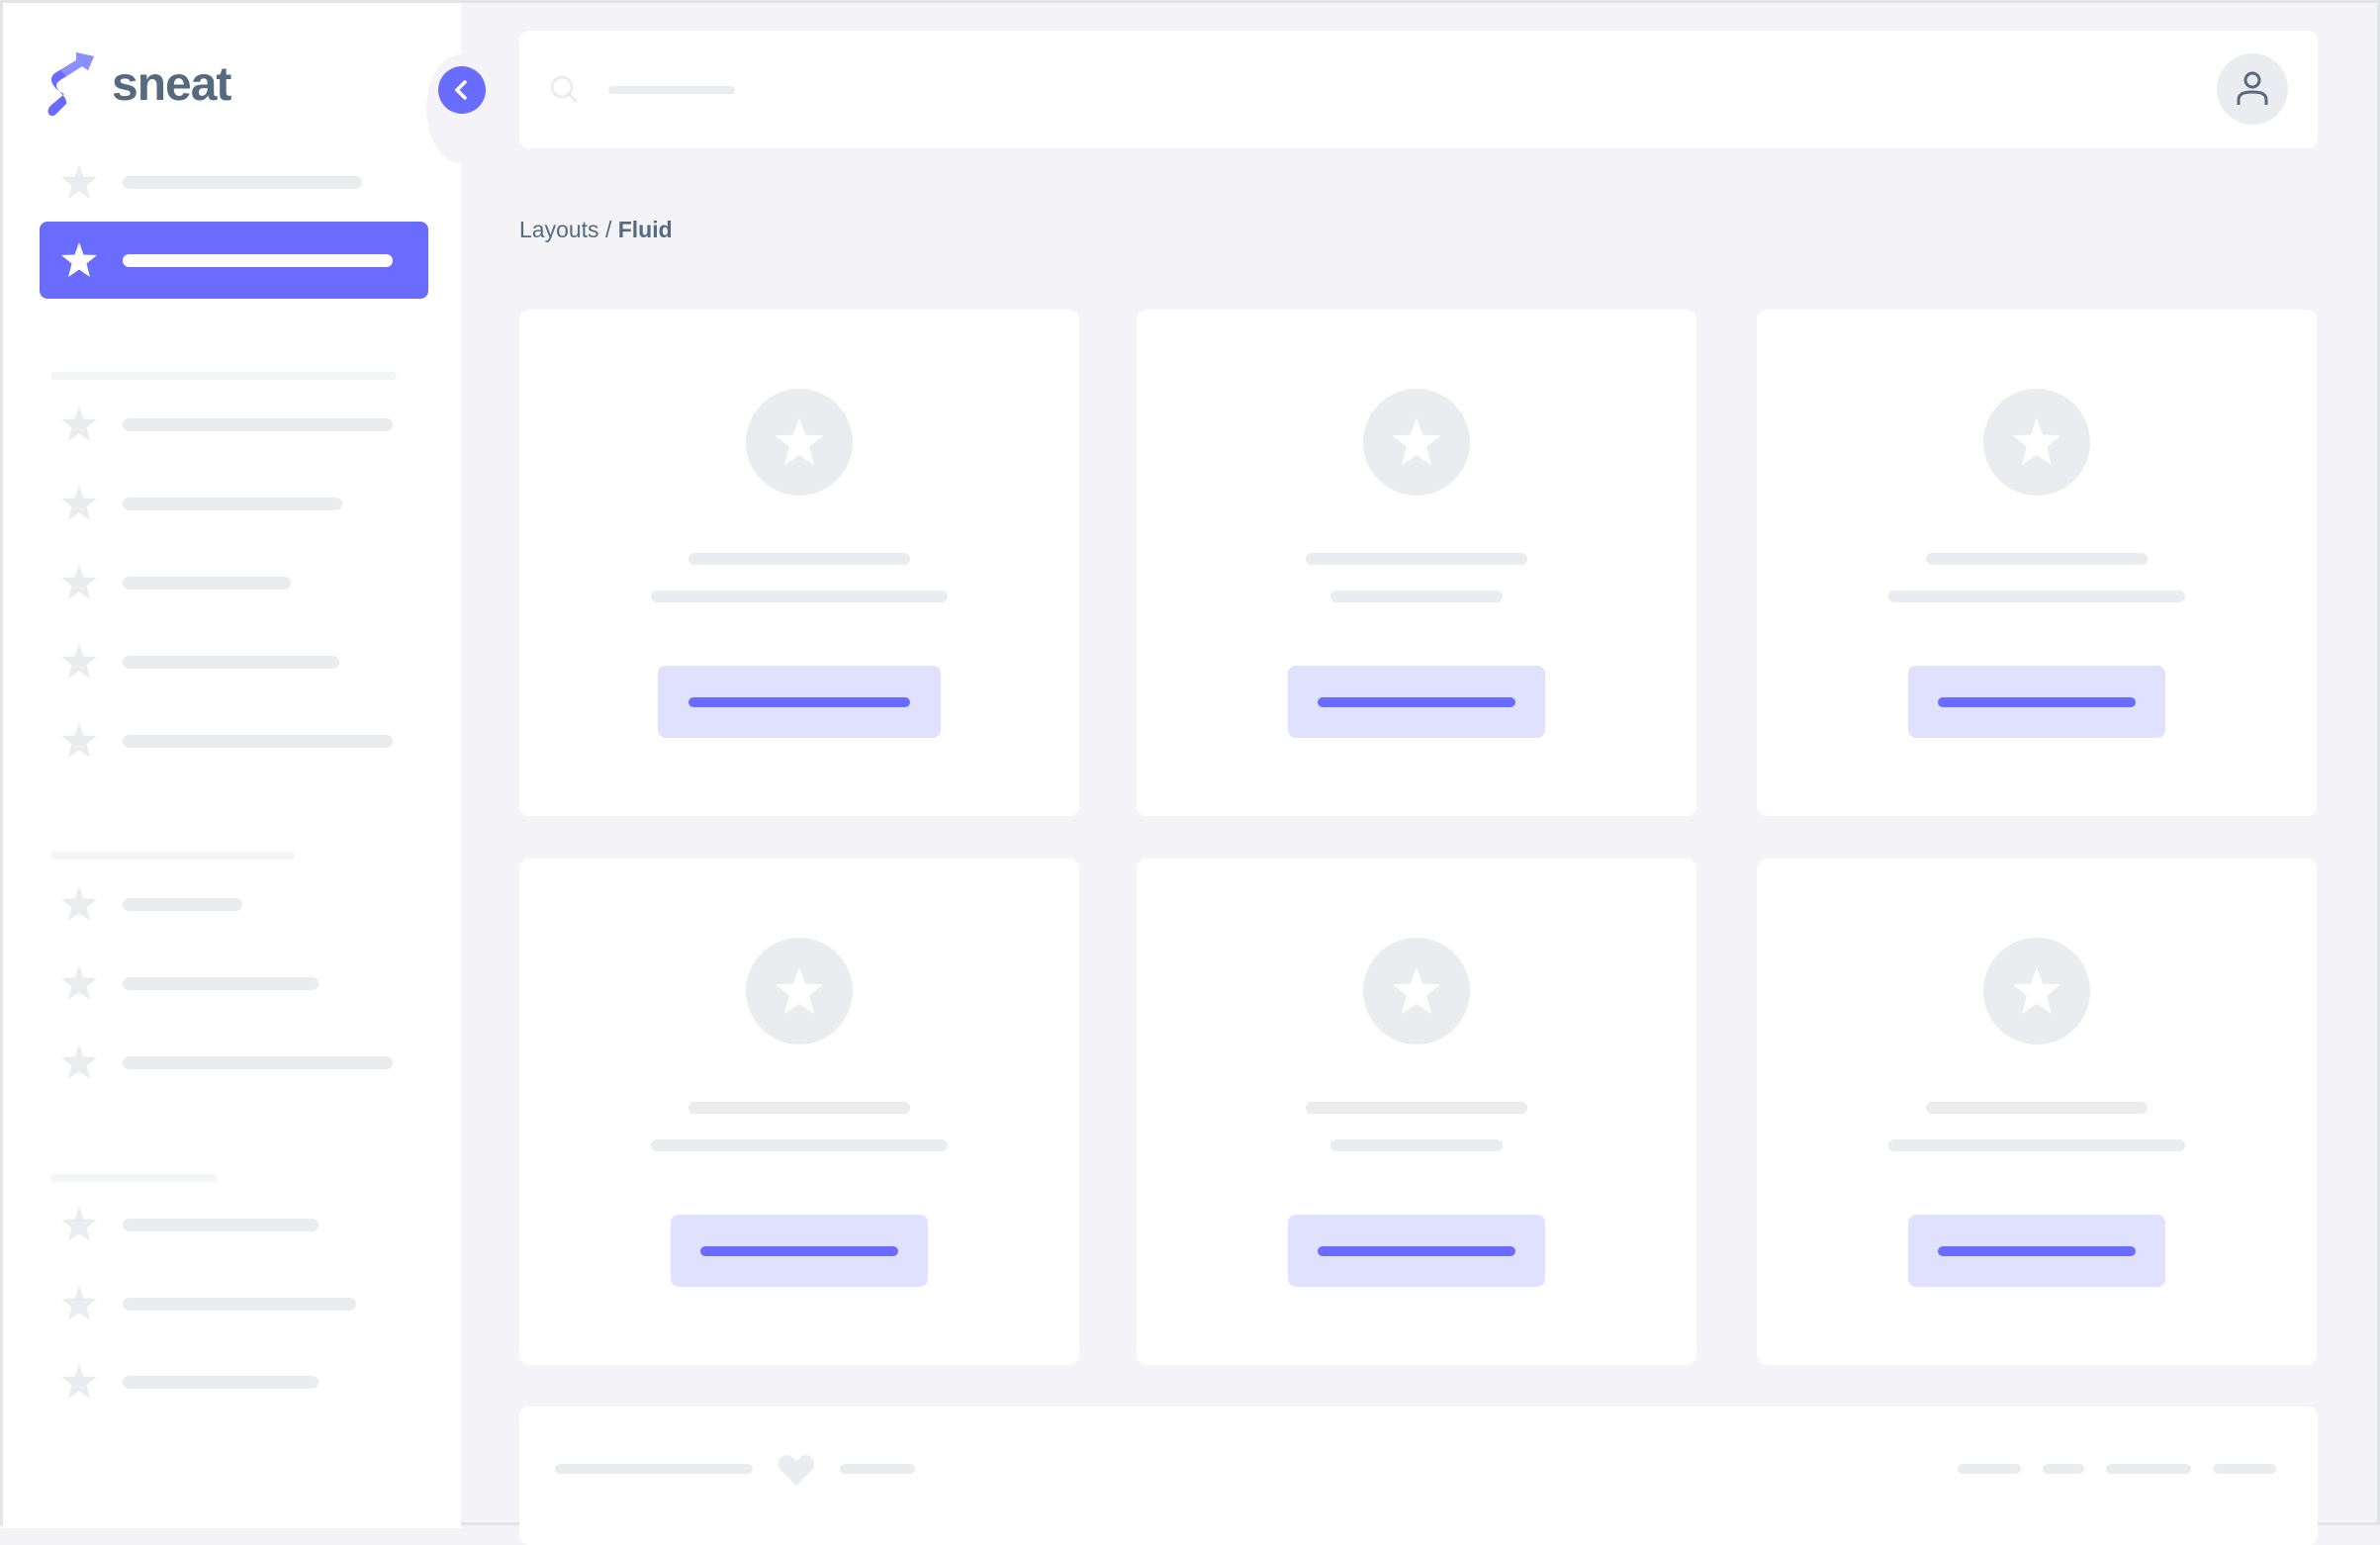 The height and width of the screenshot is (1545, 2380). I want to click on collapse-sidebar-button, so click(462, 90).